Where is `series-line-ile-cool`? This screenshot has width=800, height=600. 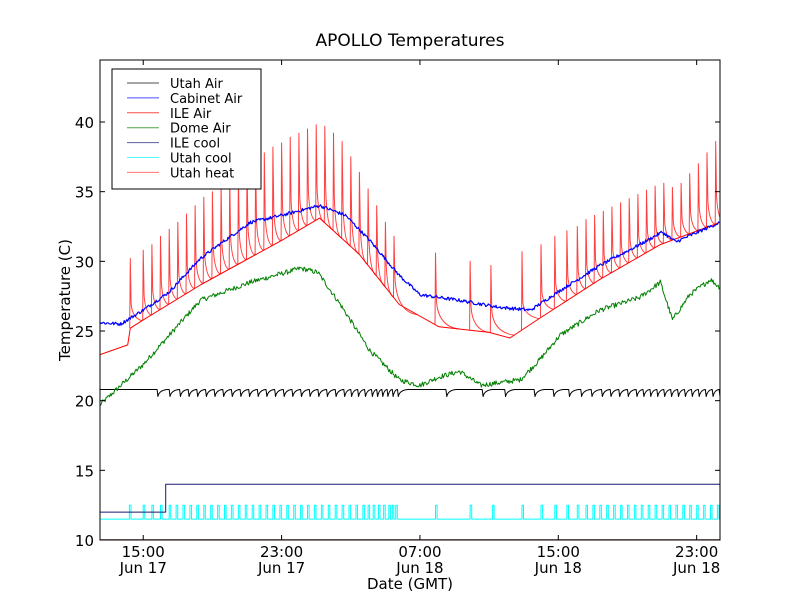
series-line-ile-cool is located at coordinates (410, 498).